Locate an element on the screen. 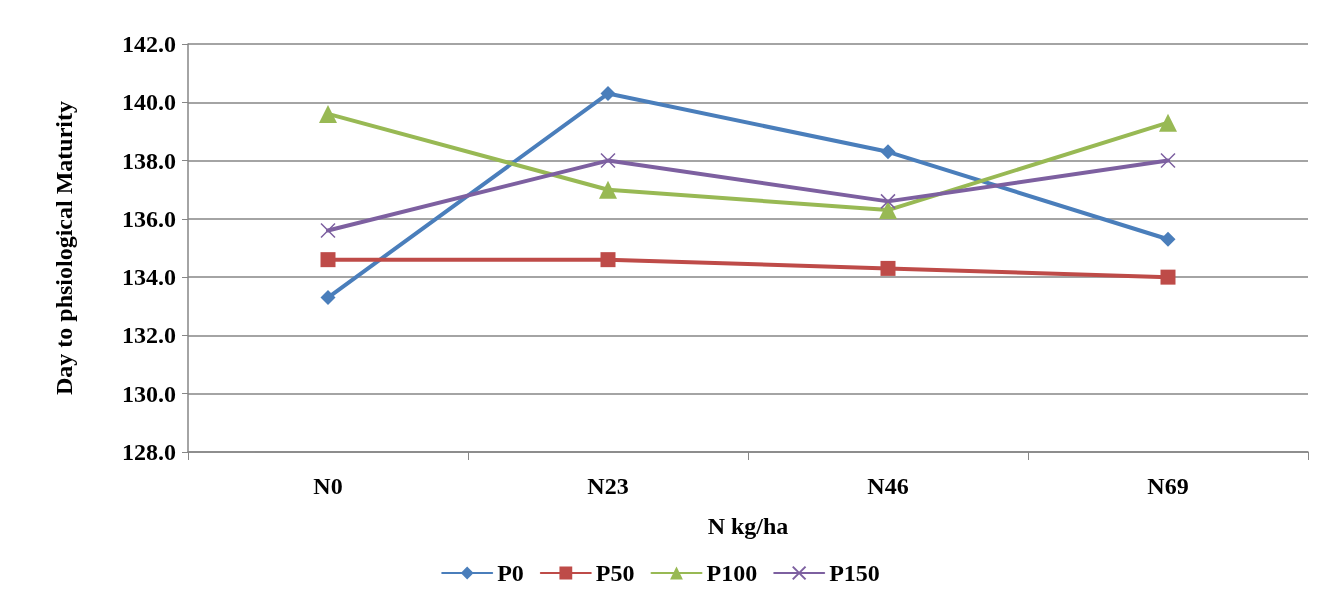 This screenshot has width=1321, height=592. y-tick-label: 140.0 is located at coordinates (149, 102).